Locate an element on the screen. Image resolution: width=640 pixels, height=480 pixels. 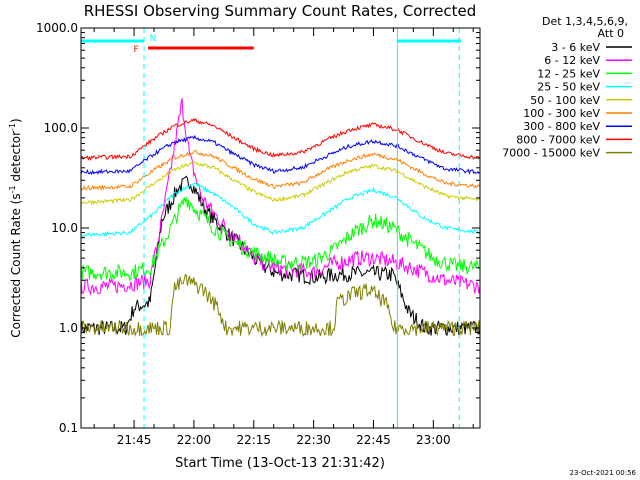
x-tick-label: 22:45 is located at coordinates (373, 440).